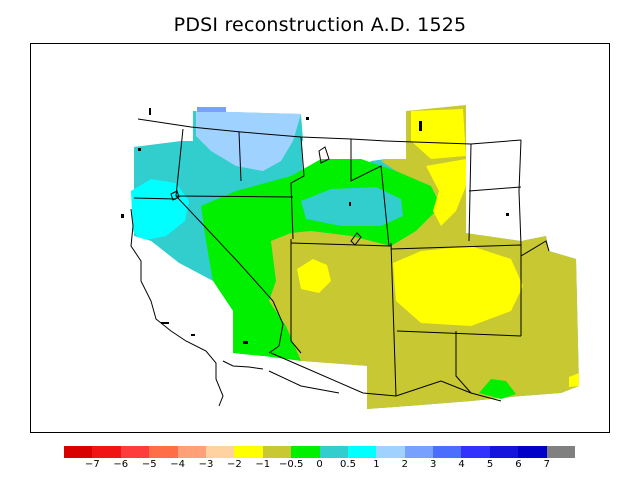 This screenshot has height=480, width=640. Describe the element at coordinates (263, 464) in the screenshot. I see `legend-label: −1` at that location.